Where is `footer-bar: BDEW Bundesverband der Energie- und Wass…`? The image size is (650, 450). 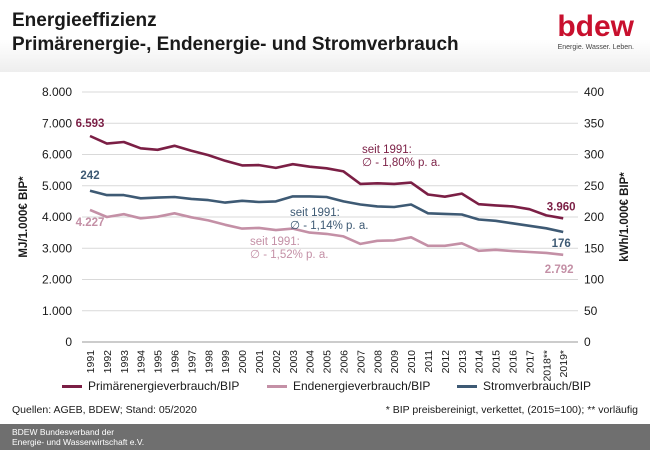 footer-bar: BDEW Bundesverband der Energie- und Wass… is located at coordinates (325, 437).